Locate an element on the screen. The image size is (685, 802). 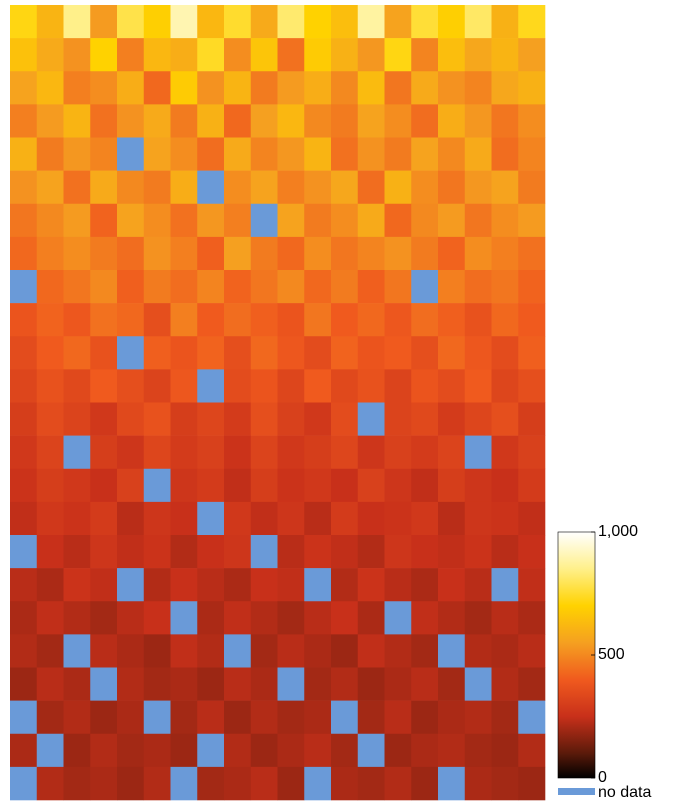
nodata-swatch is located at coordinates (576, 791).